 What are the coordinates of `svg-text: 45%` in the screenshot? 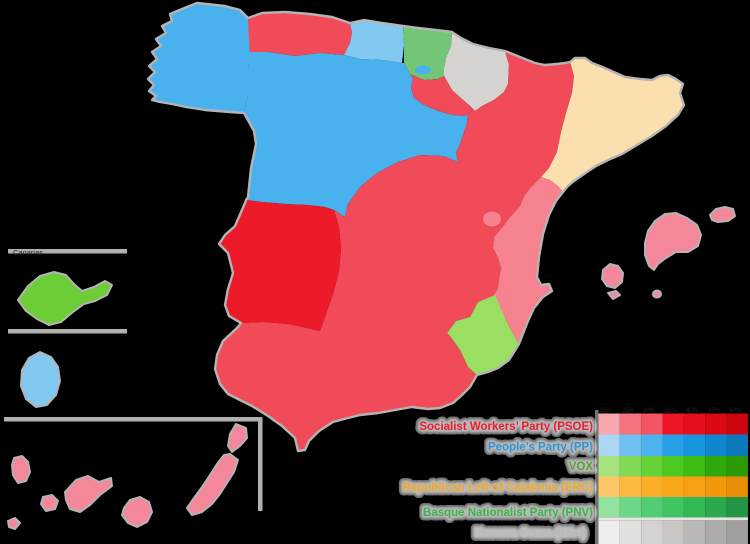 It's located at (714, 411).